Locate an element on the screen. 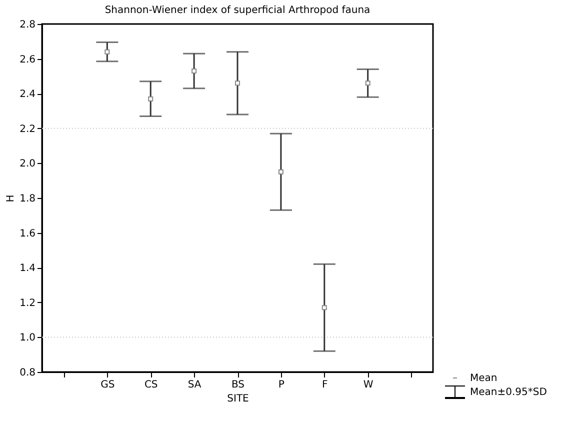 Image resolution: width=585 pixels, height=429 pixels. x-tick-label: W is located at coordinates (368, 385).